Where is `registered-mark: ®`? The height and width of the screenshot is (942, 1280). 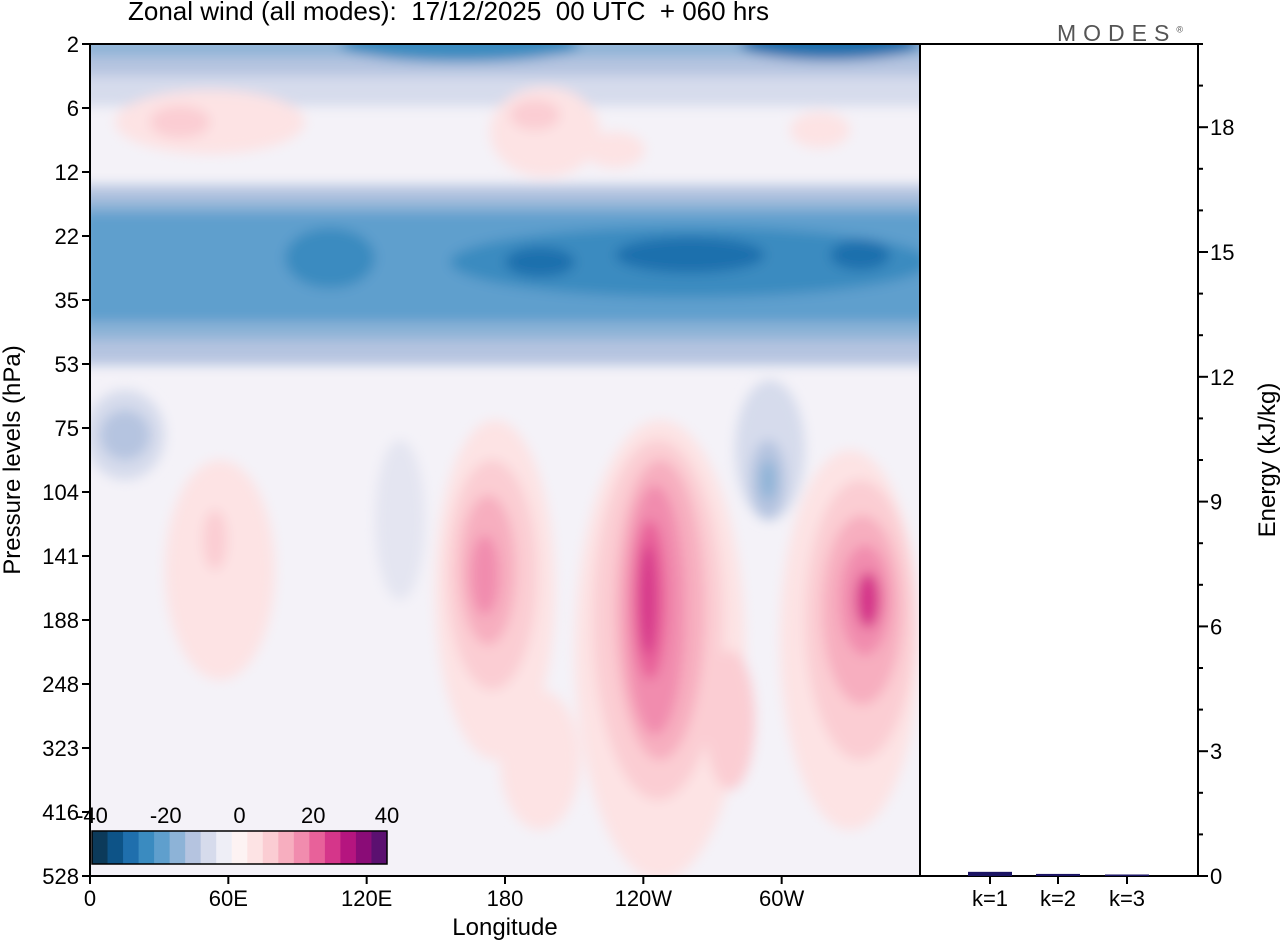
registered-mark: ® is located at coordinates (1179, 29).